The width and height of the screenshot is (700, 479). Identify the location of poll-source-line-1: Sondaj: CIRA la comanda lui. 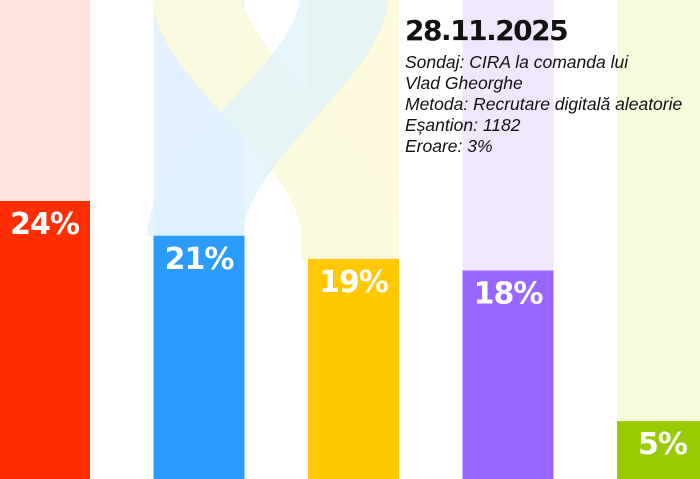
(517, 62).